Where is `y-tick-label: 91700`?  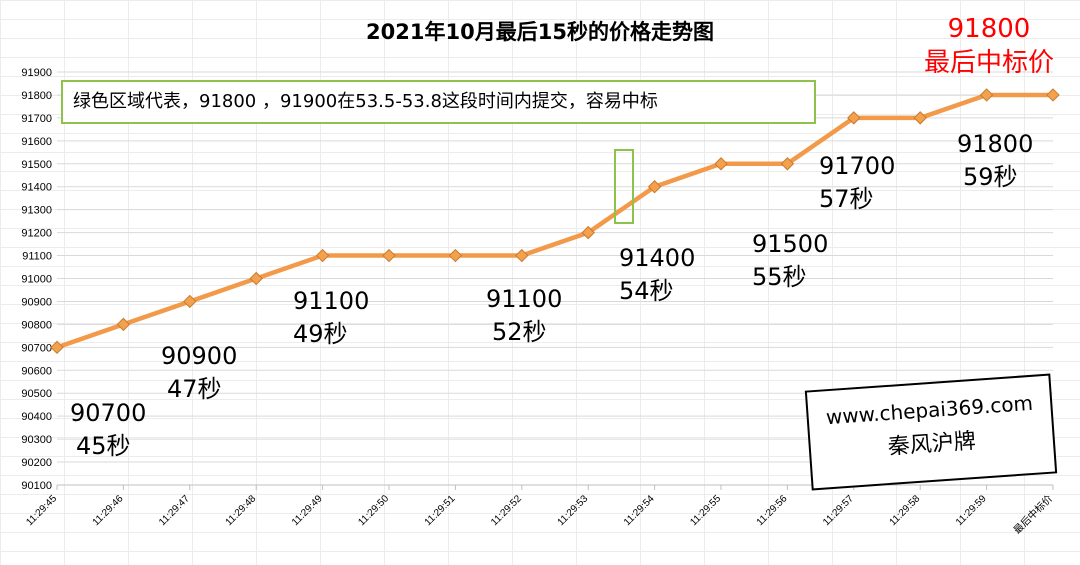 y-tick-label: 91700 is located at coordinates (36, 119).